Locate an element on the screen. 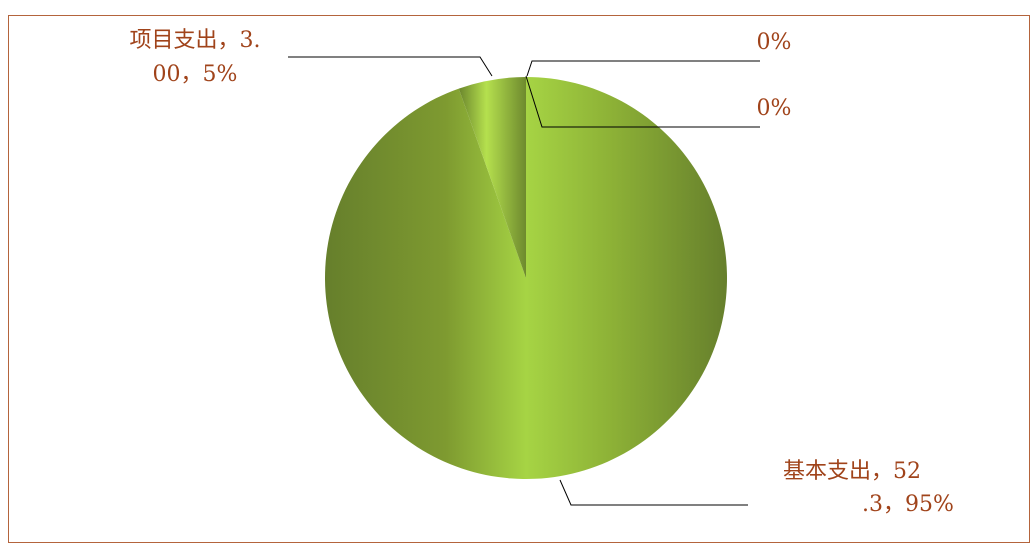  data-label-1-line-1: 基本支出，52 is located at coordinates (852, 471).